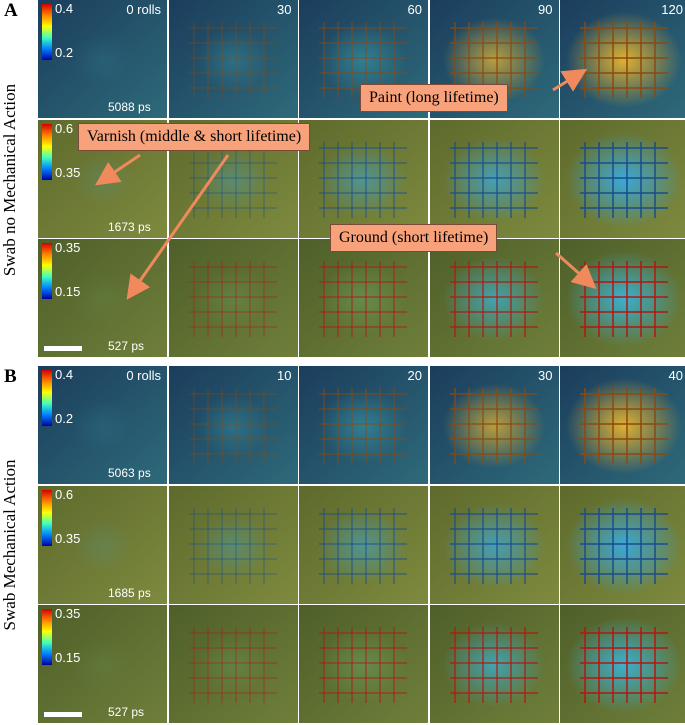 The width and height of the screenshot is (685, 725). I want to click on panel-a-side-label: Swab no Mechanical Action, so click(9, 180).